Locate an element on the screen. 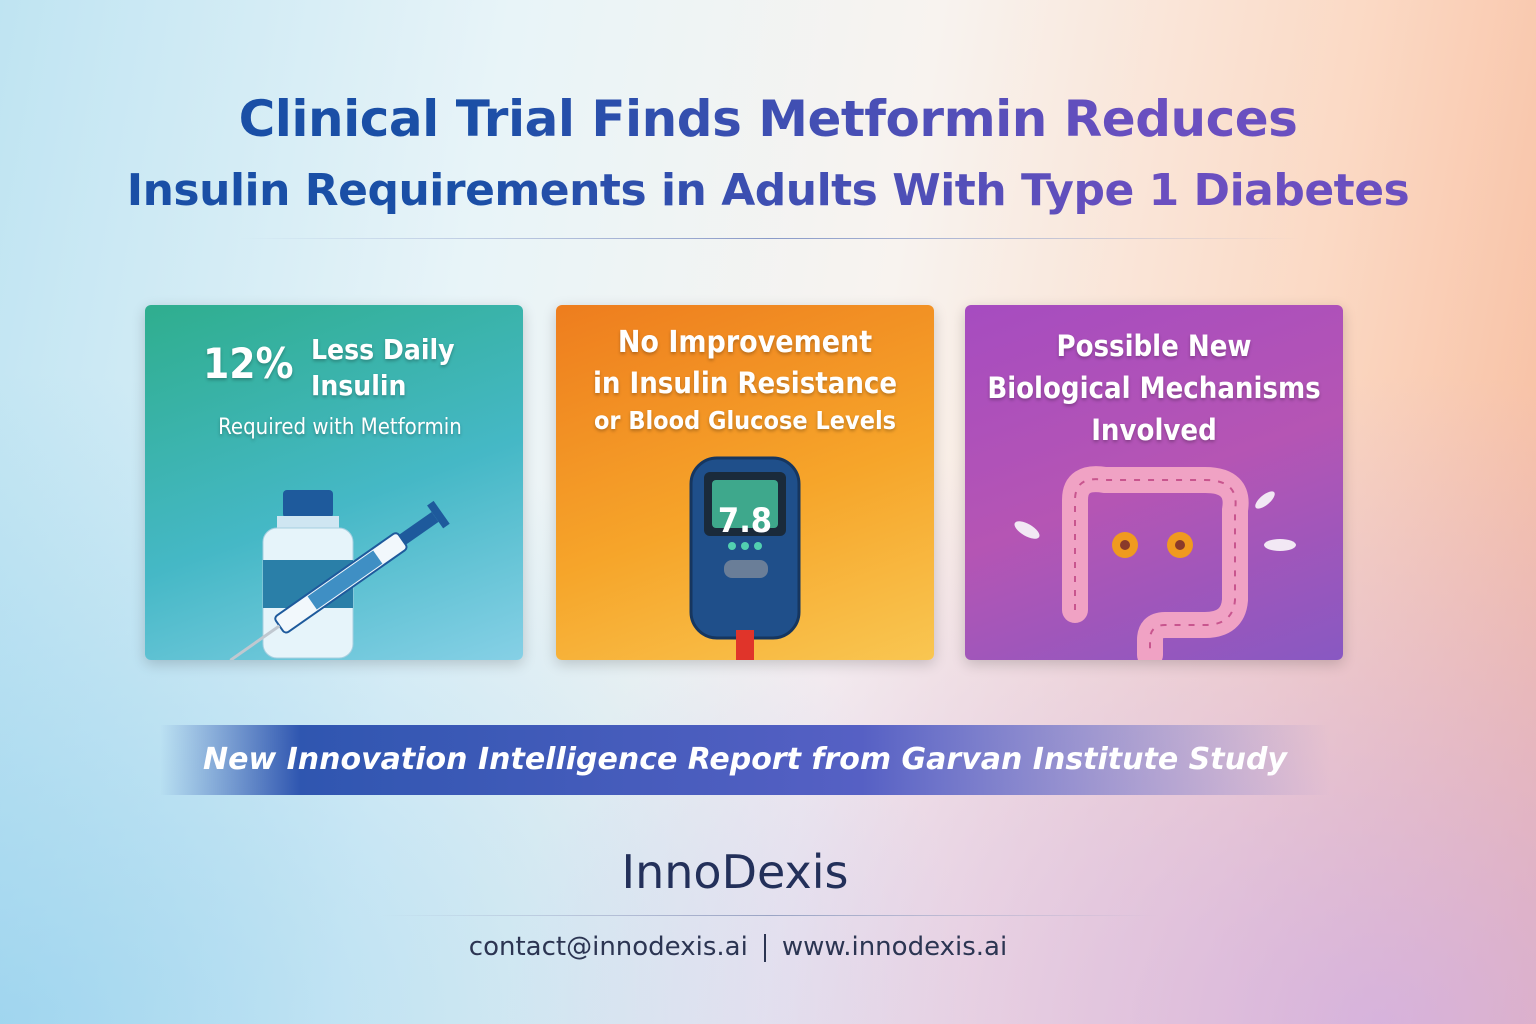  brand: InnoDexis is located at coordinates (735, 872).